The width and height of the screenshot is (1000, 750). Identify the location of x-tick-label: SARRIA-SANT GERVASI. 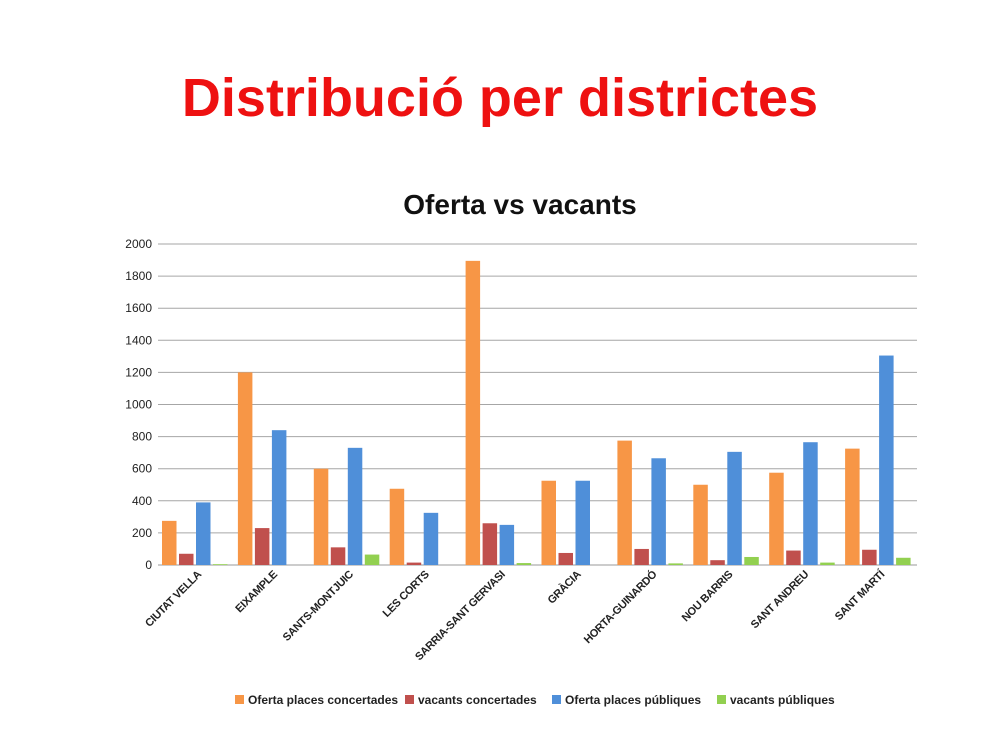
(460, 615).